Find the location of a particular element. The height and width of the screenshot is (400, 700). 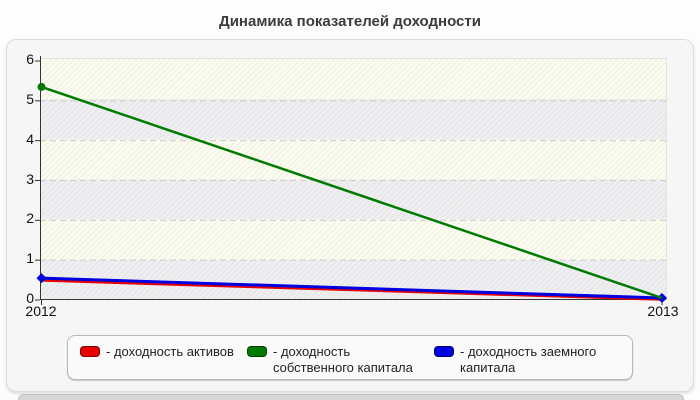

legend-item-debt: - доходность заемного капитала is located at coordinates (520, 359).